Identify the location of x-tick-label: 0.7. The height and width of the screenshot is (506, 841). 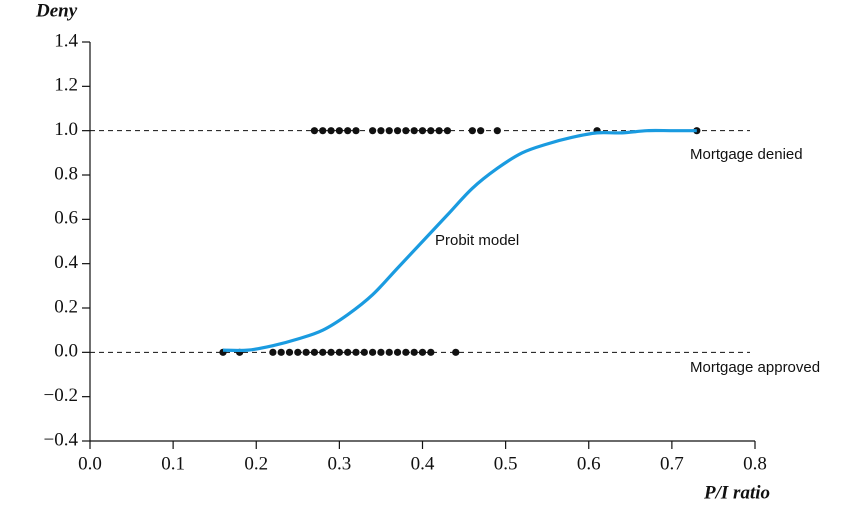
(672, 463).